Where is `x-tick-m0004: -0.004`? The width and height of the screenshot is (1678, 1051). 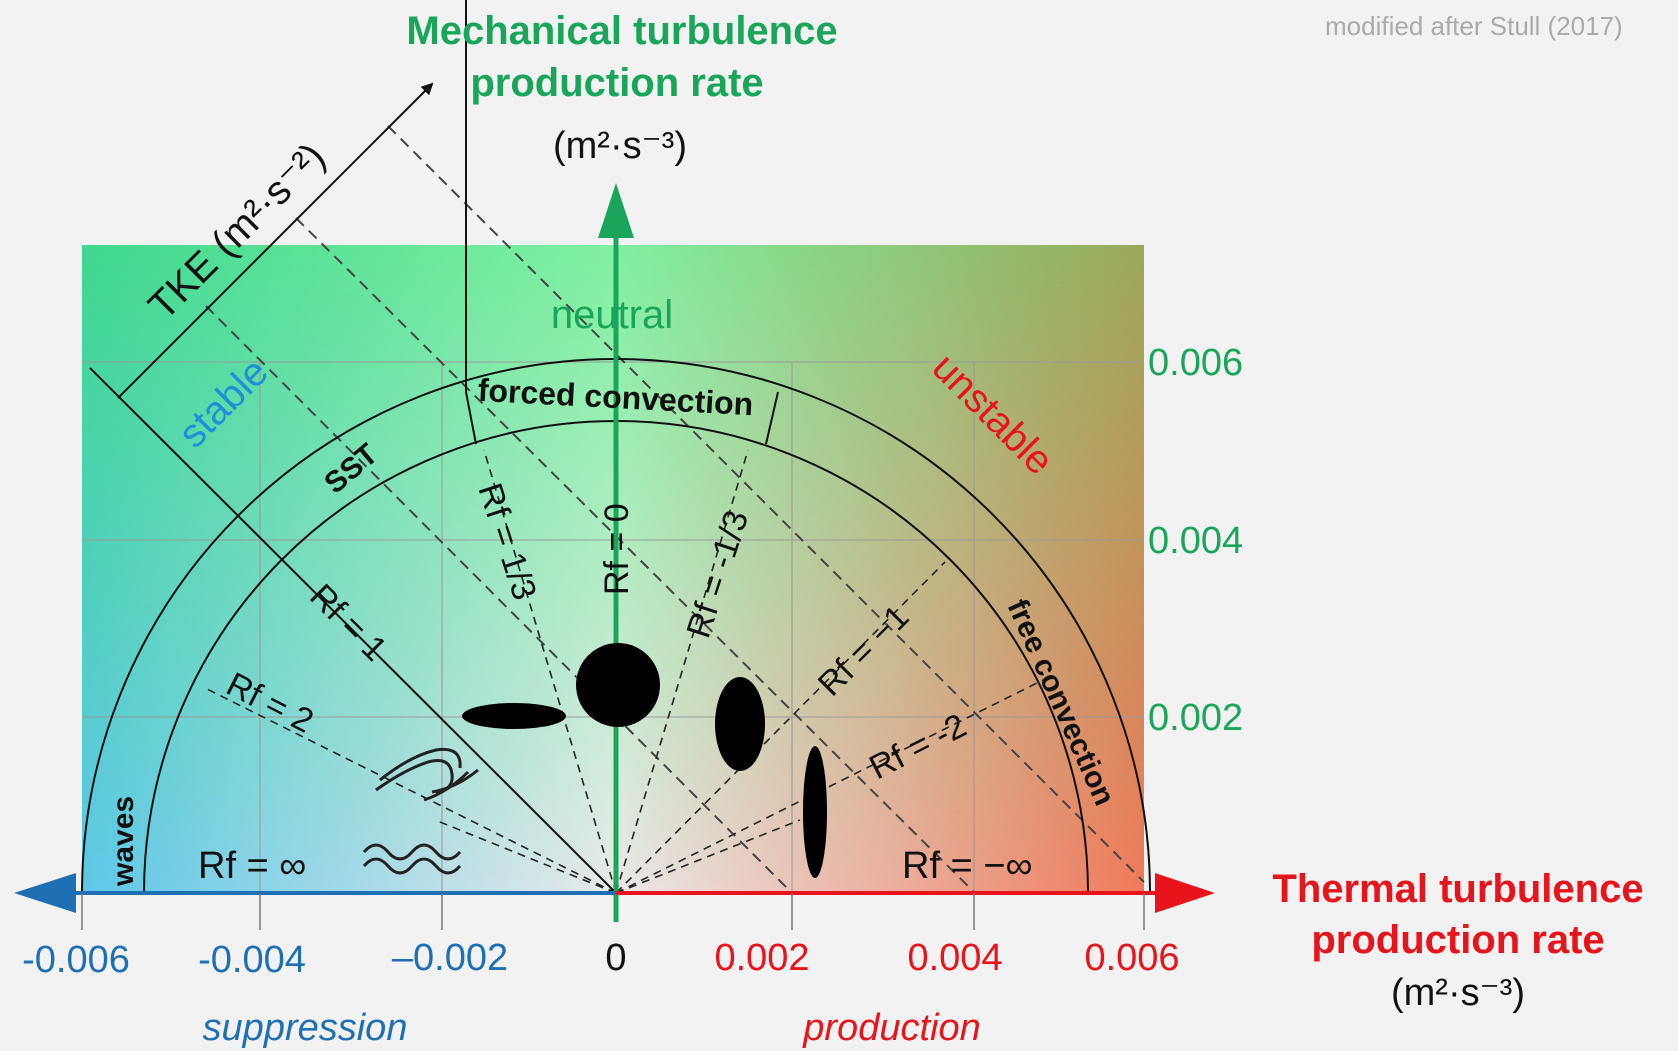
x-tick-m0004: -0.004 is located at coordinates (252, 960).